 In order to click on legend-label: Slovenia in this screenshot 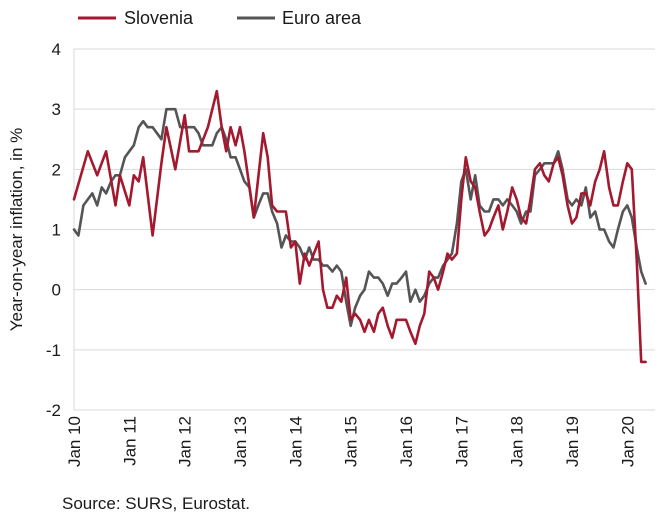, I will do `click(159, 18)`.